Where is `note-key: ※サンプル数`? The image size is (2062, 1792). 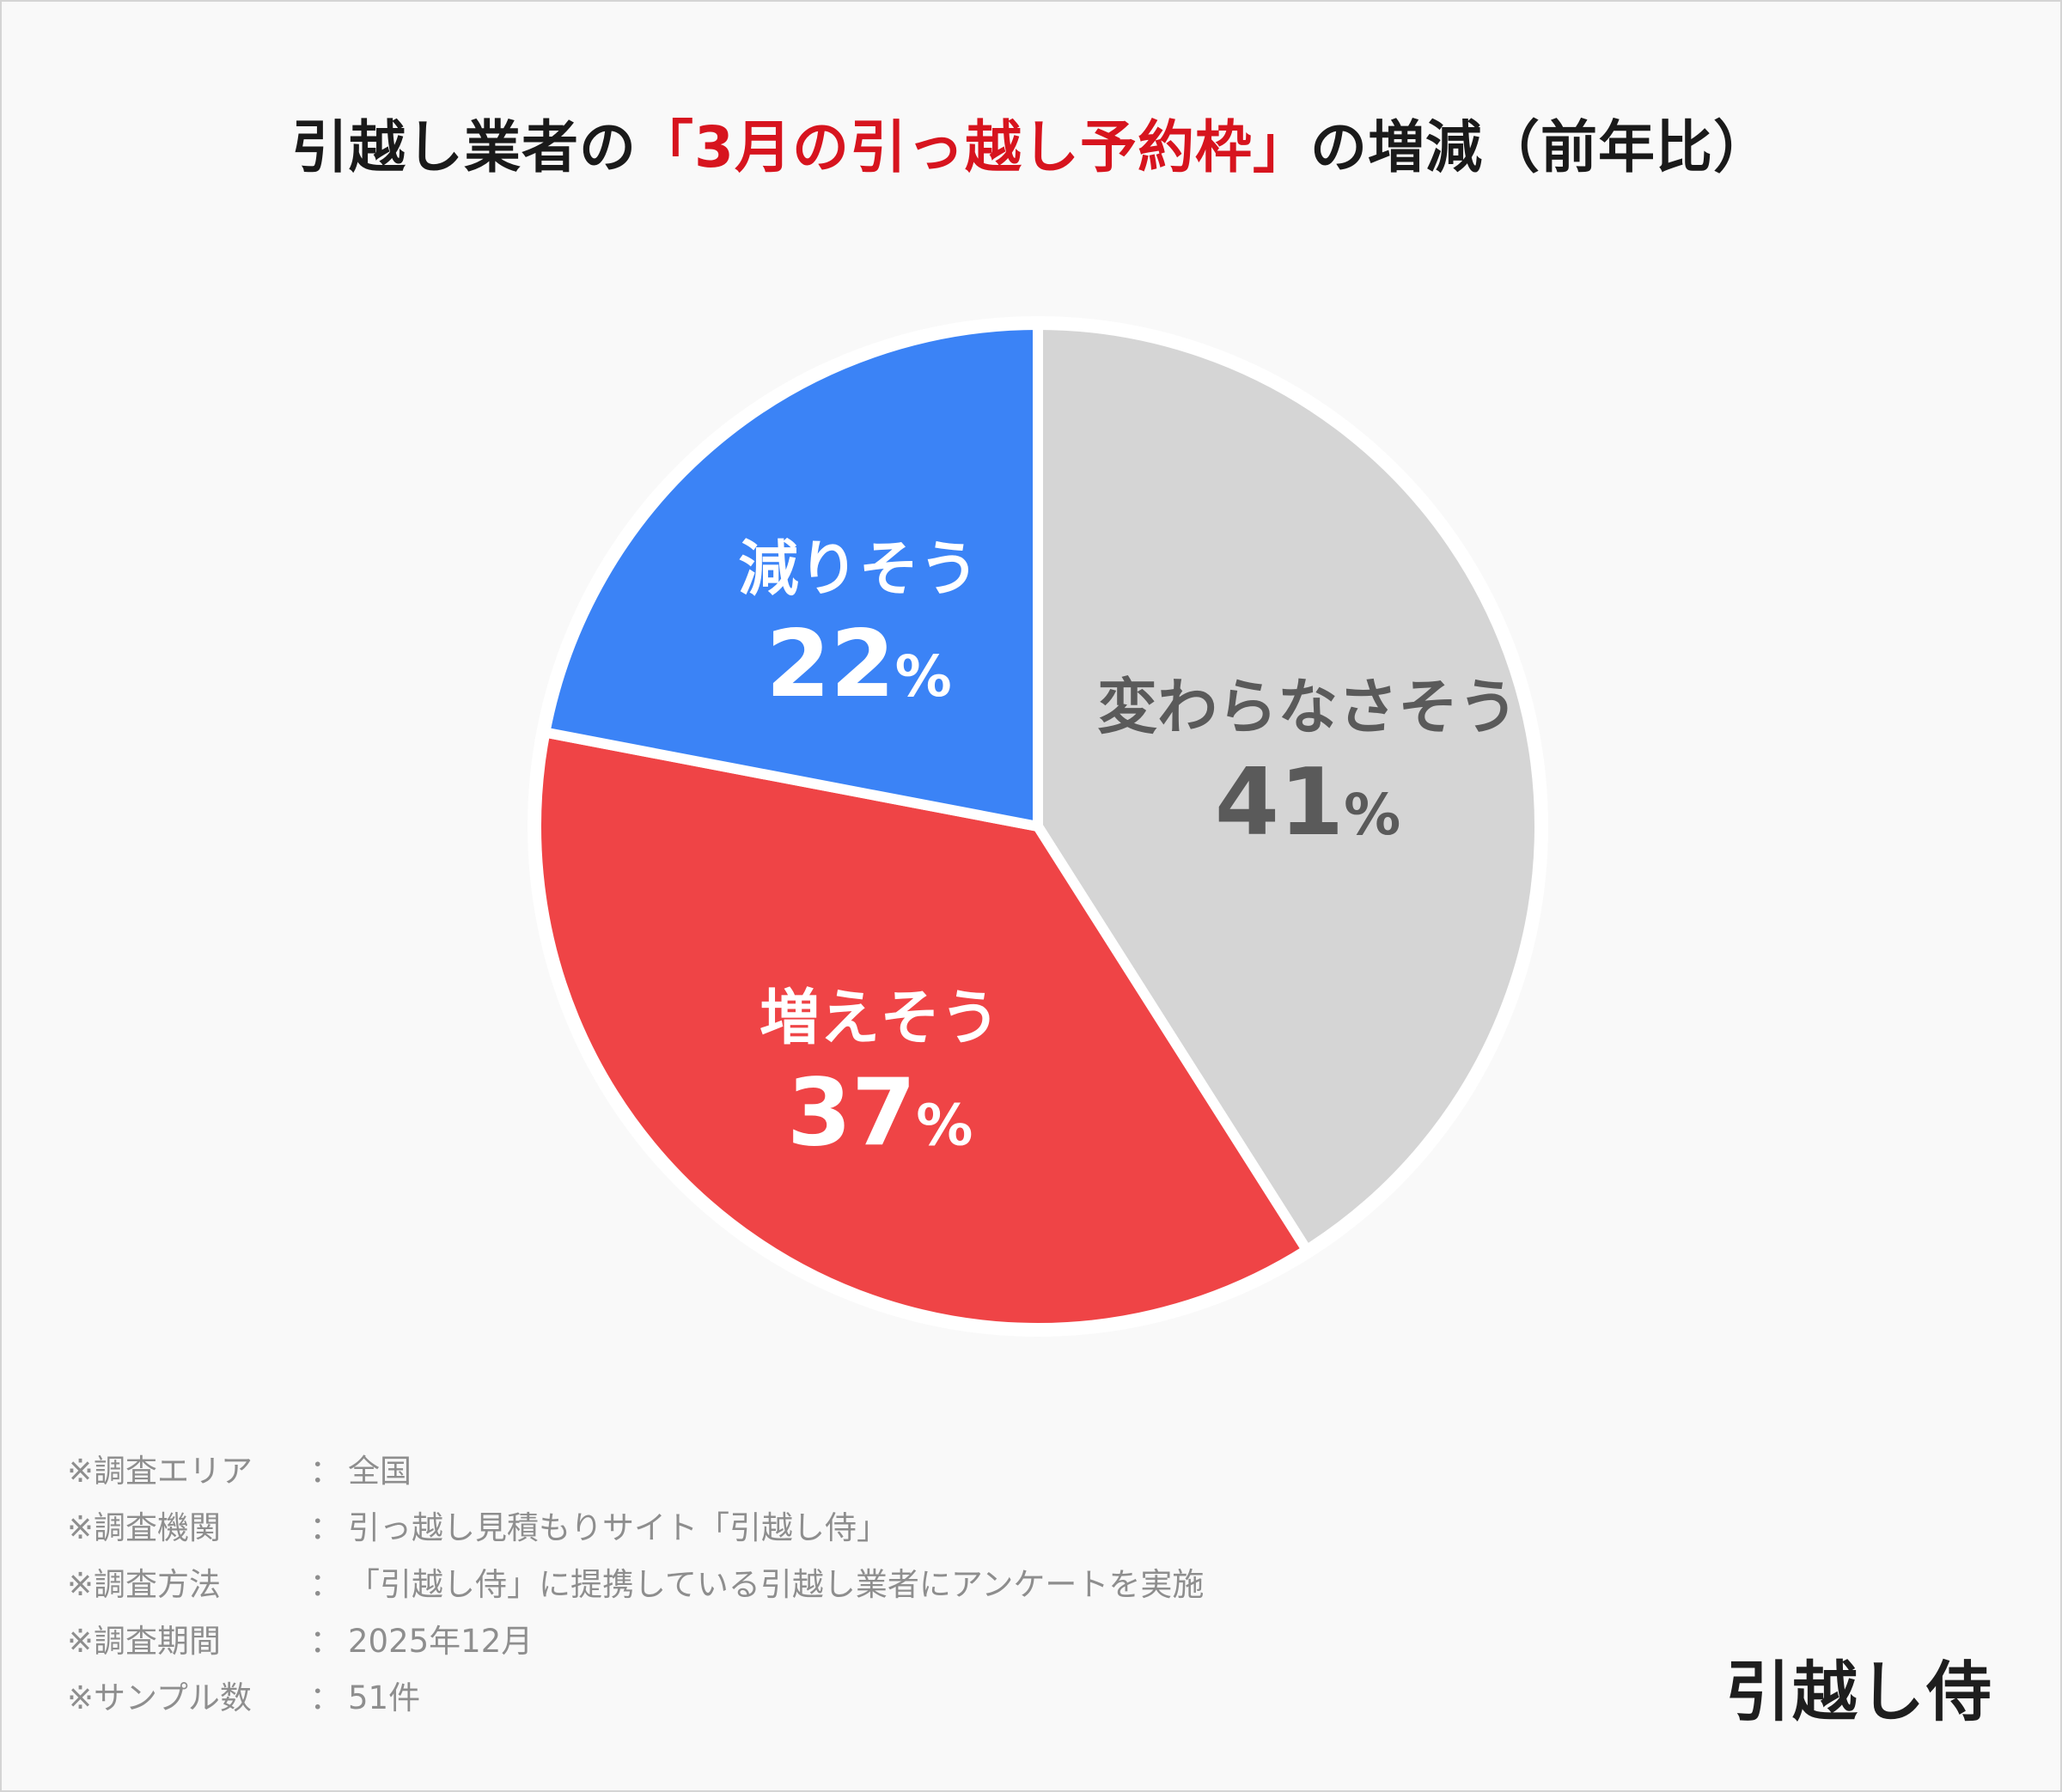 note-key: ※サンプル数 is located at coordinates (159, 1697).